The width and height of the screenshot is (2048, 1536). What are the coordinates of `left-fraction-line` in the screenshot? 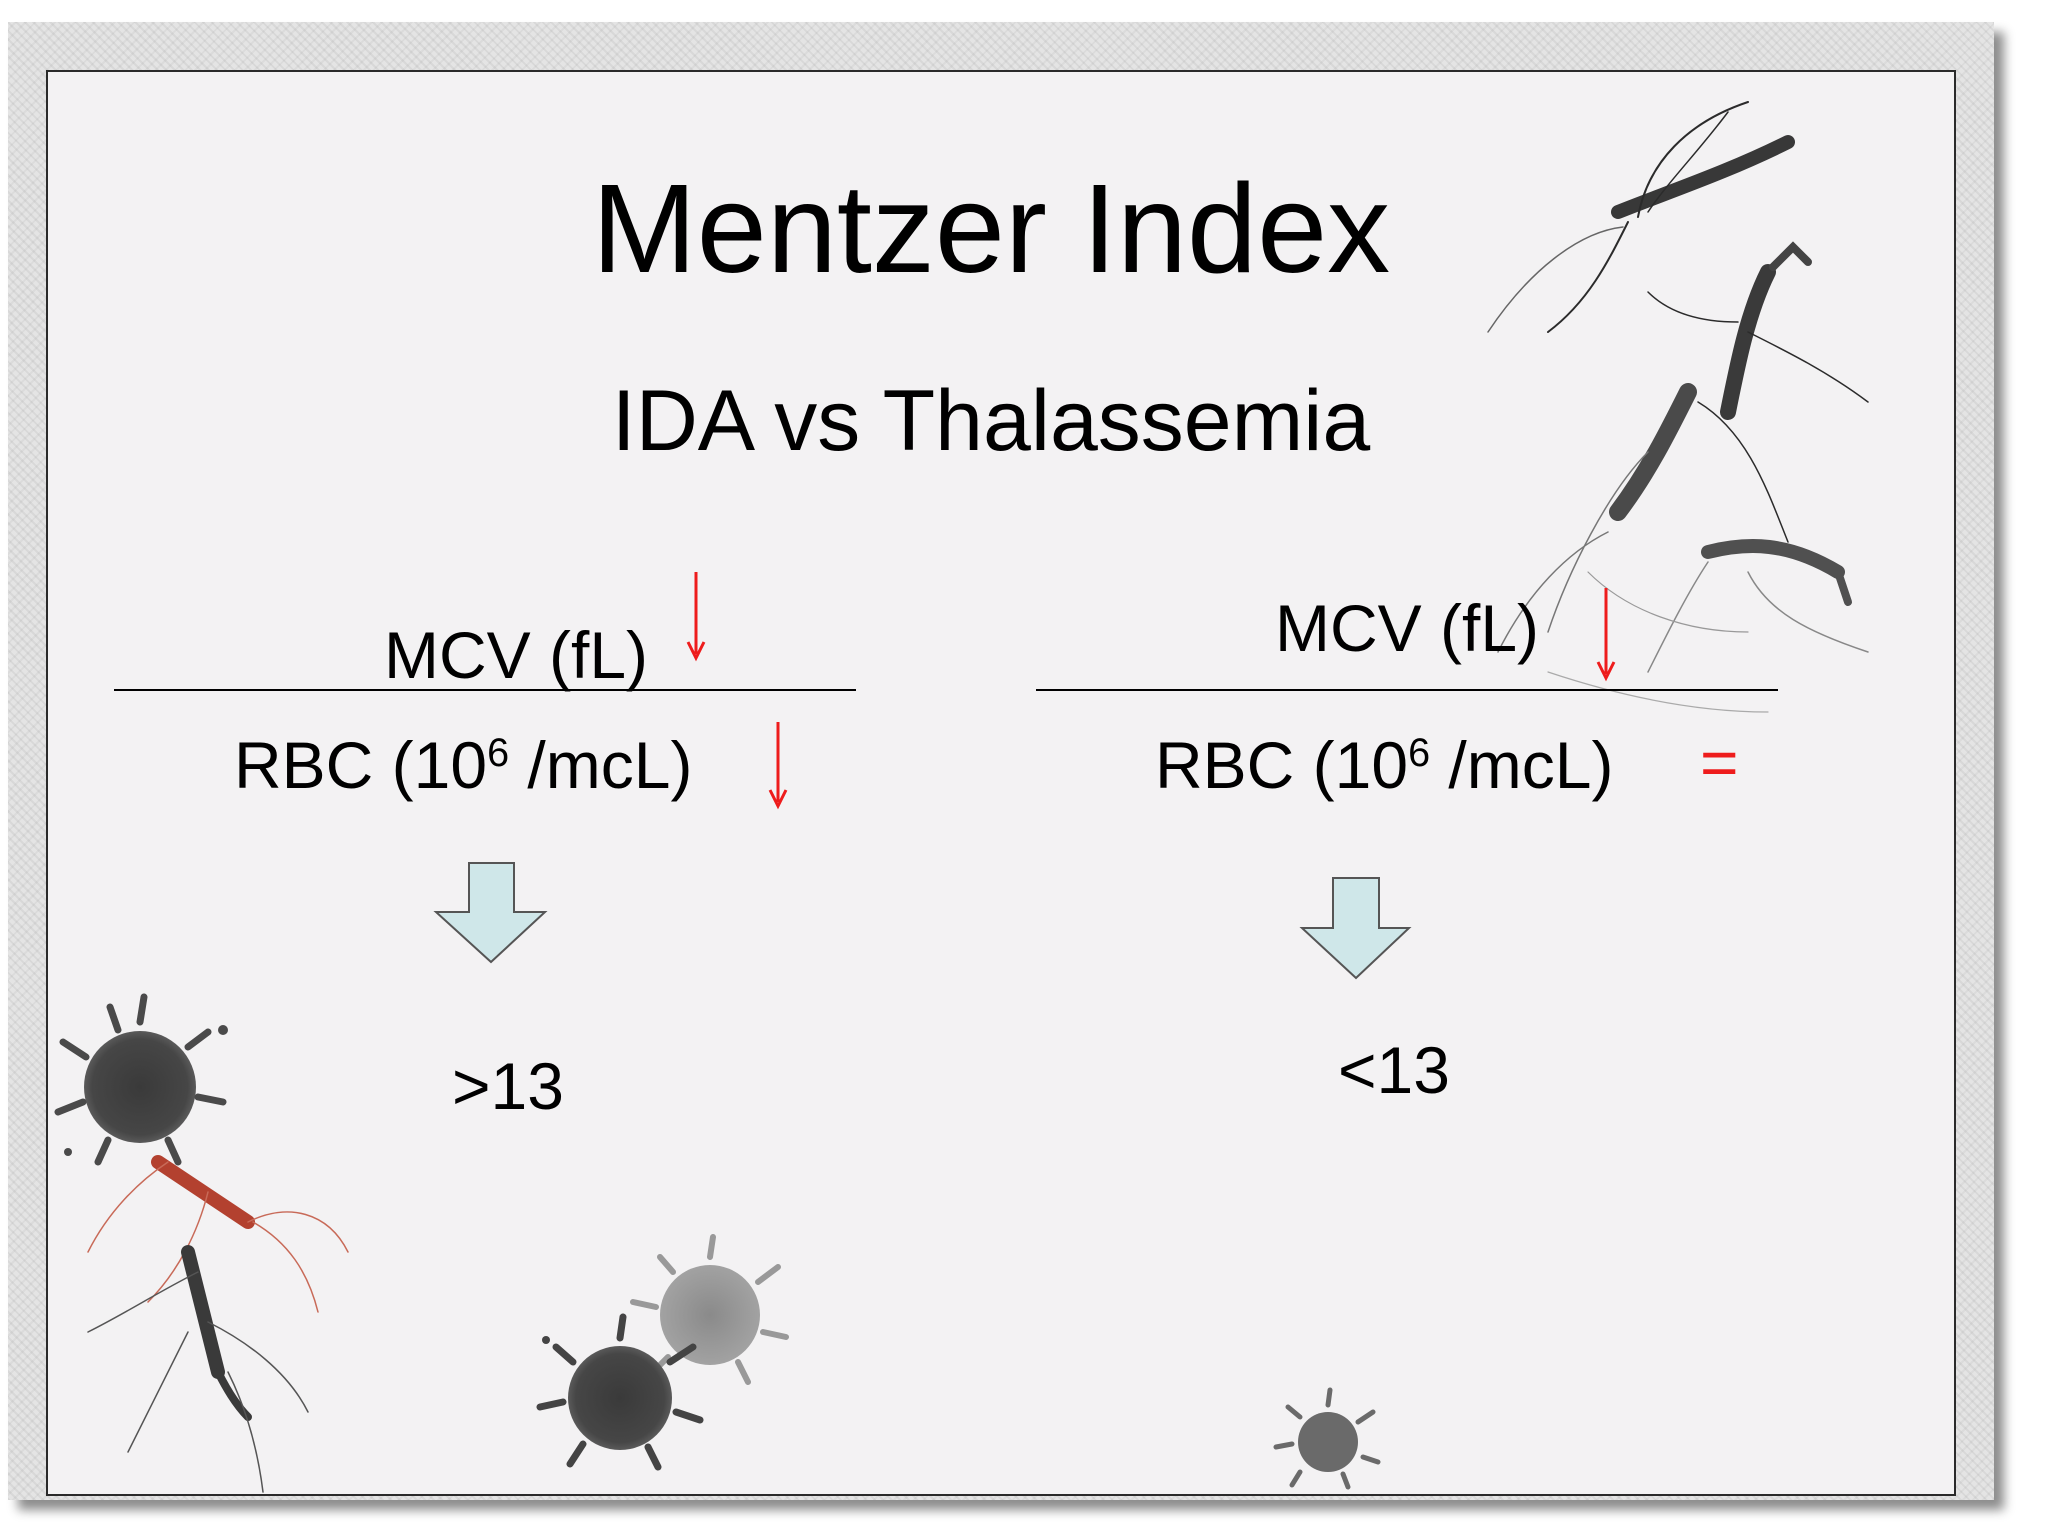 It's located at (485, 690).